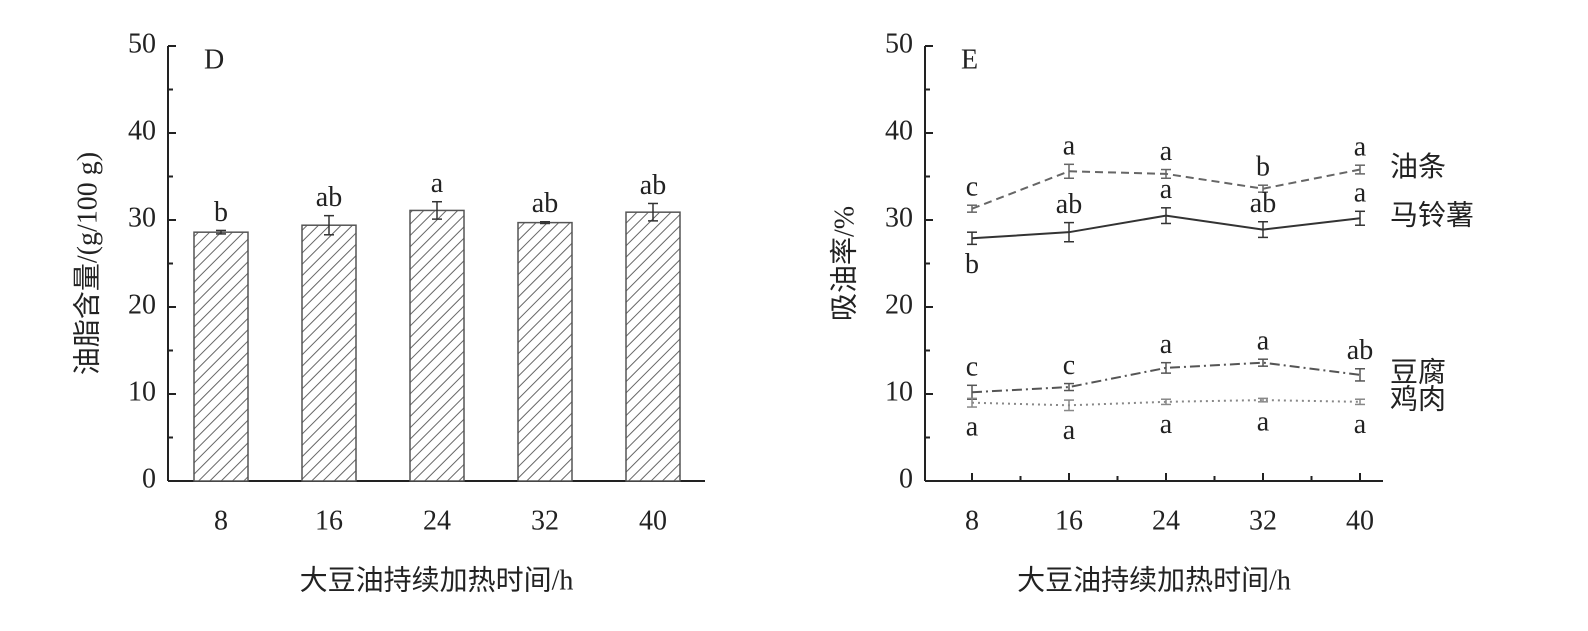  Describe the element at coordinates (969, 59) in the screenshot. I see `panel-label: E` at that location.